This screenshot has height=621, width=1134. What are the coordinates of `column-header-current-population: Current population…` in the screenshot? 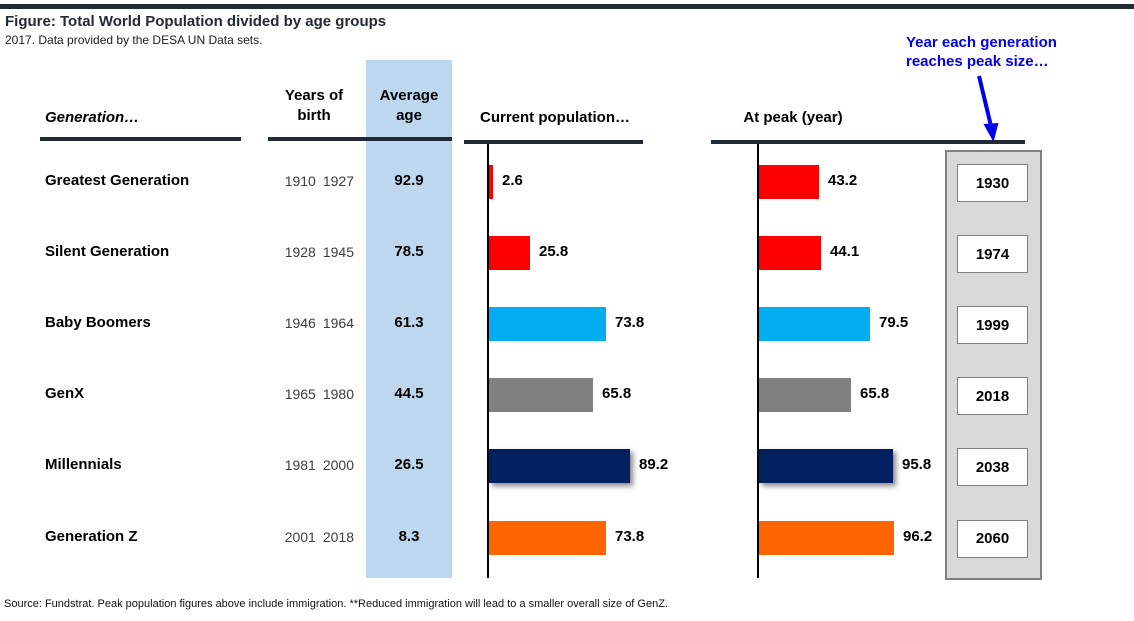 It's located at (555, 117).